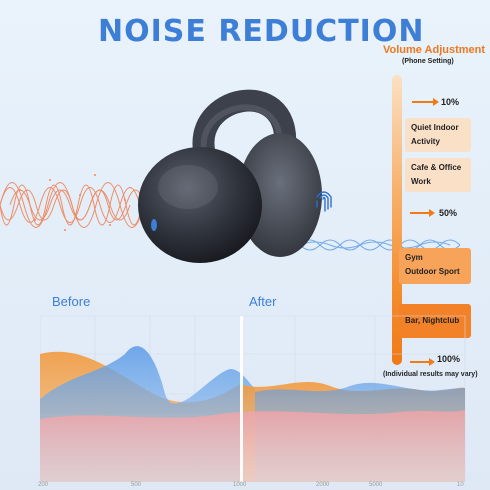 The image size is (490, 490). I want to click on marker-100-percent: 100%, so click(449, 359).